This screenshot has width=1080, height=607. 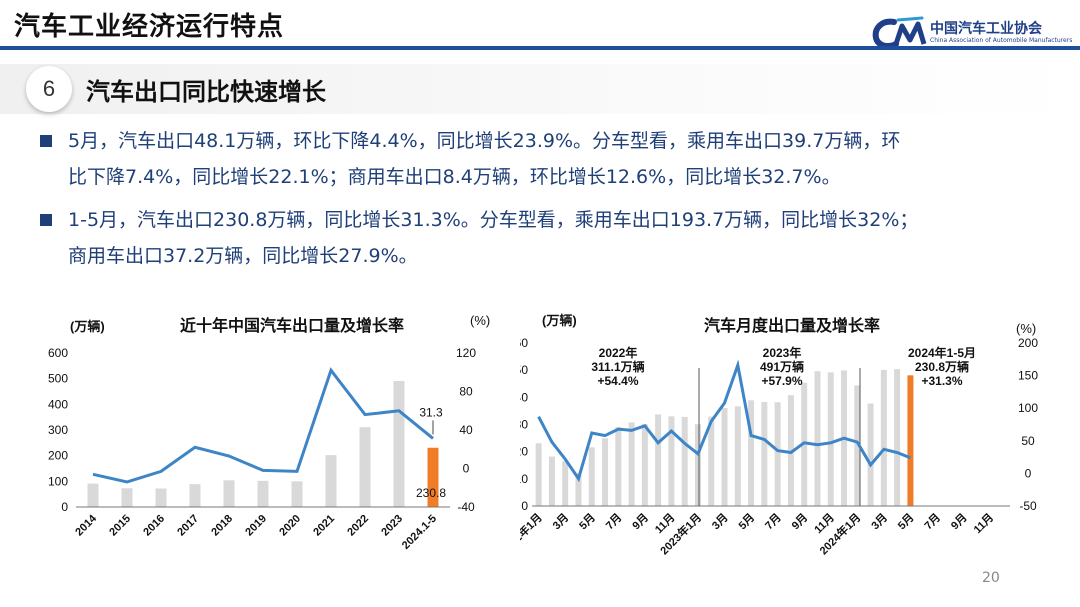 I want to click on chart2-annotation-2023: 2023年 491万辆 +57.9%, so click(x=782, y=366).